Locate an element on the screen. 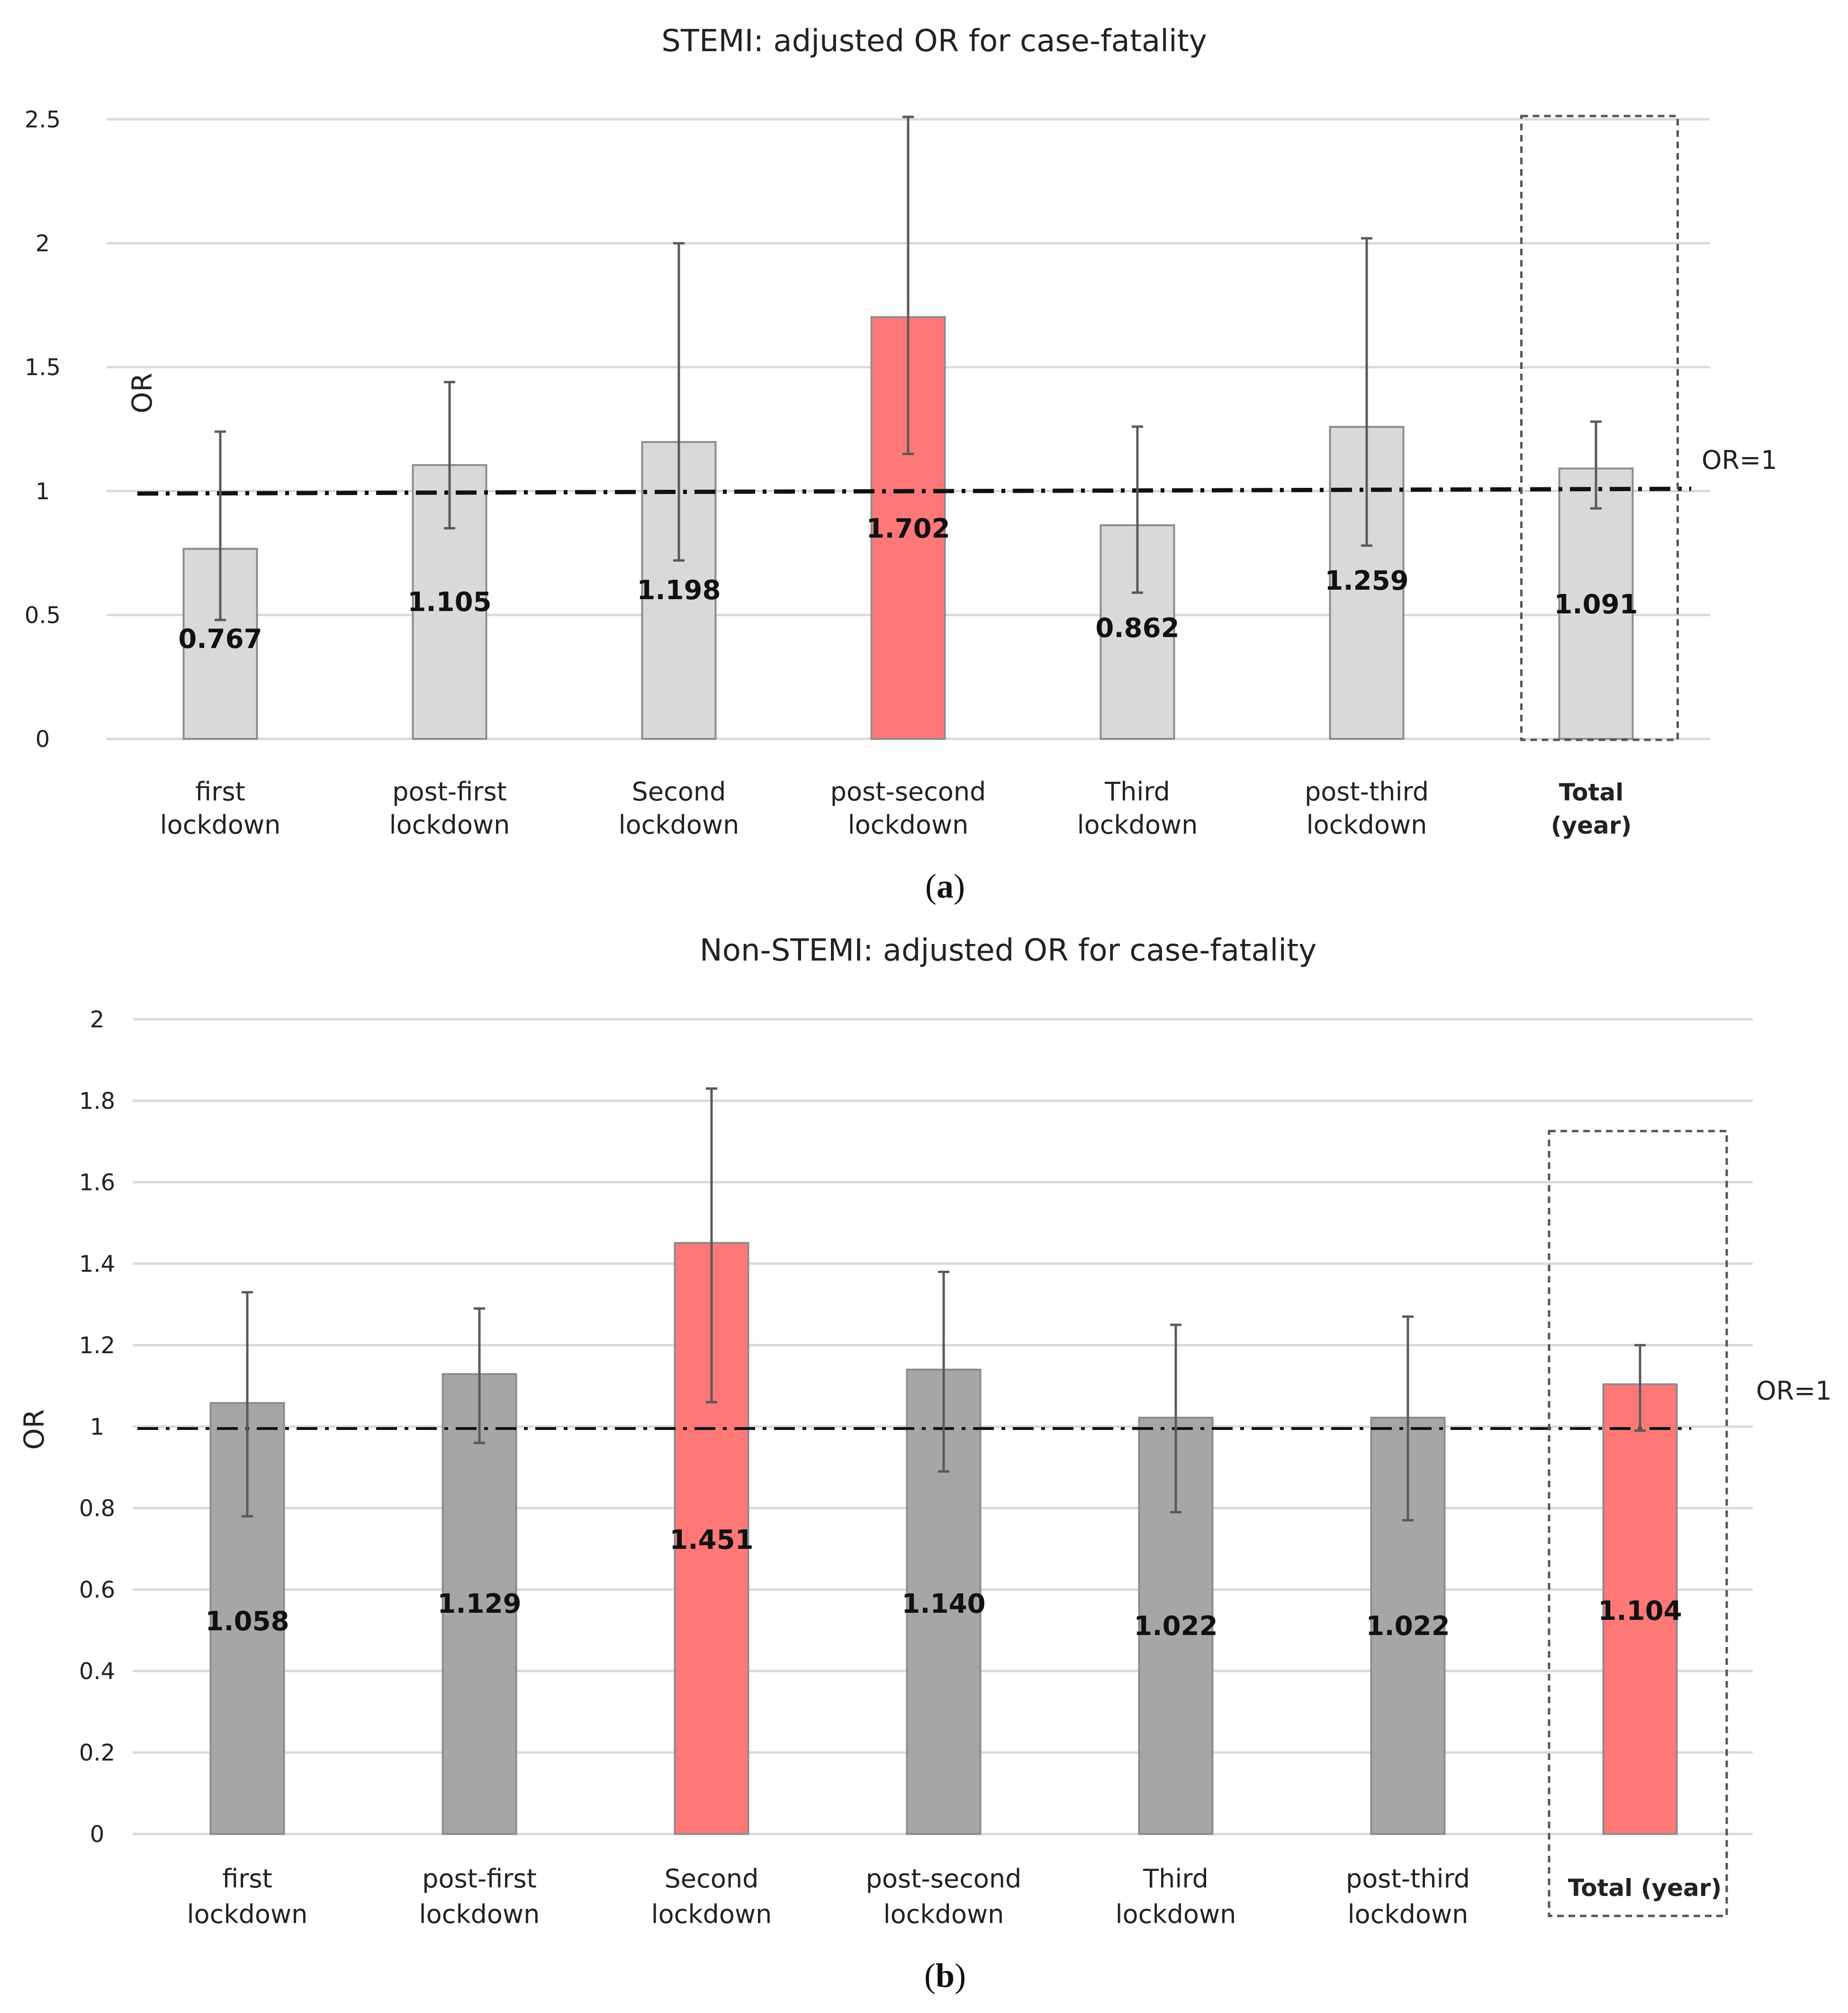  chart-title: STEMI: adjusted OR for case-fatality is located at coordinates (934, 41).